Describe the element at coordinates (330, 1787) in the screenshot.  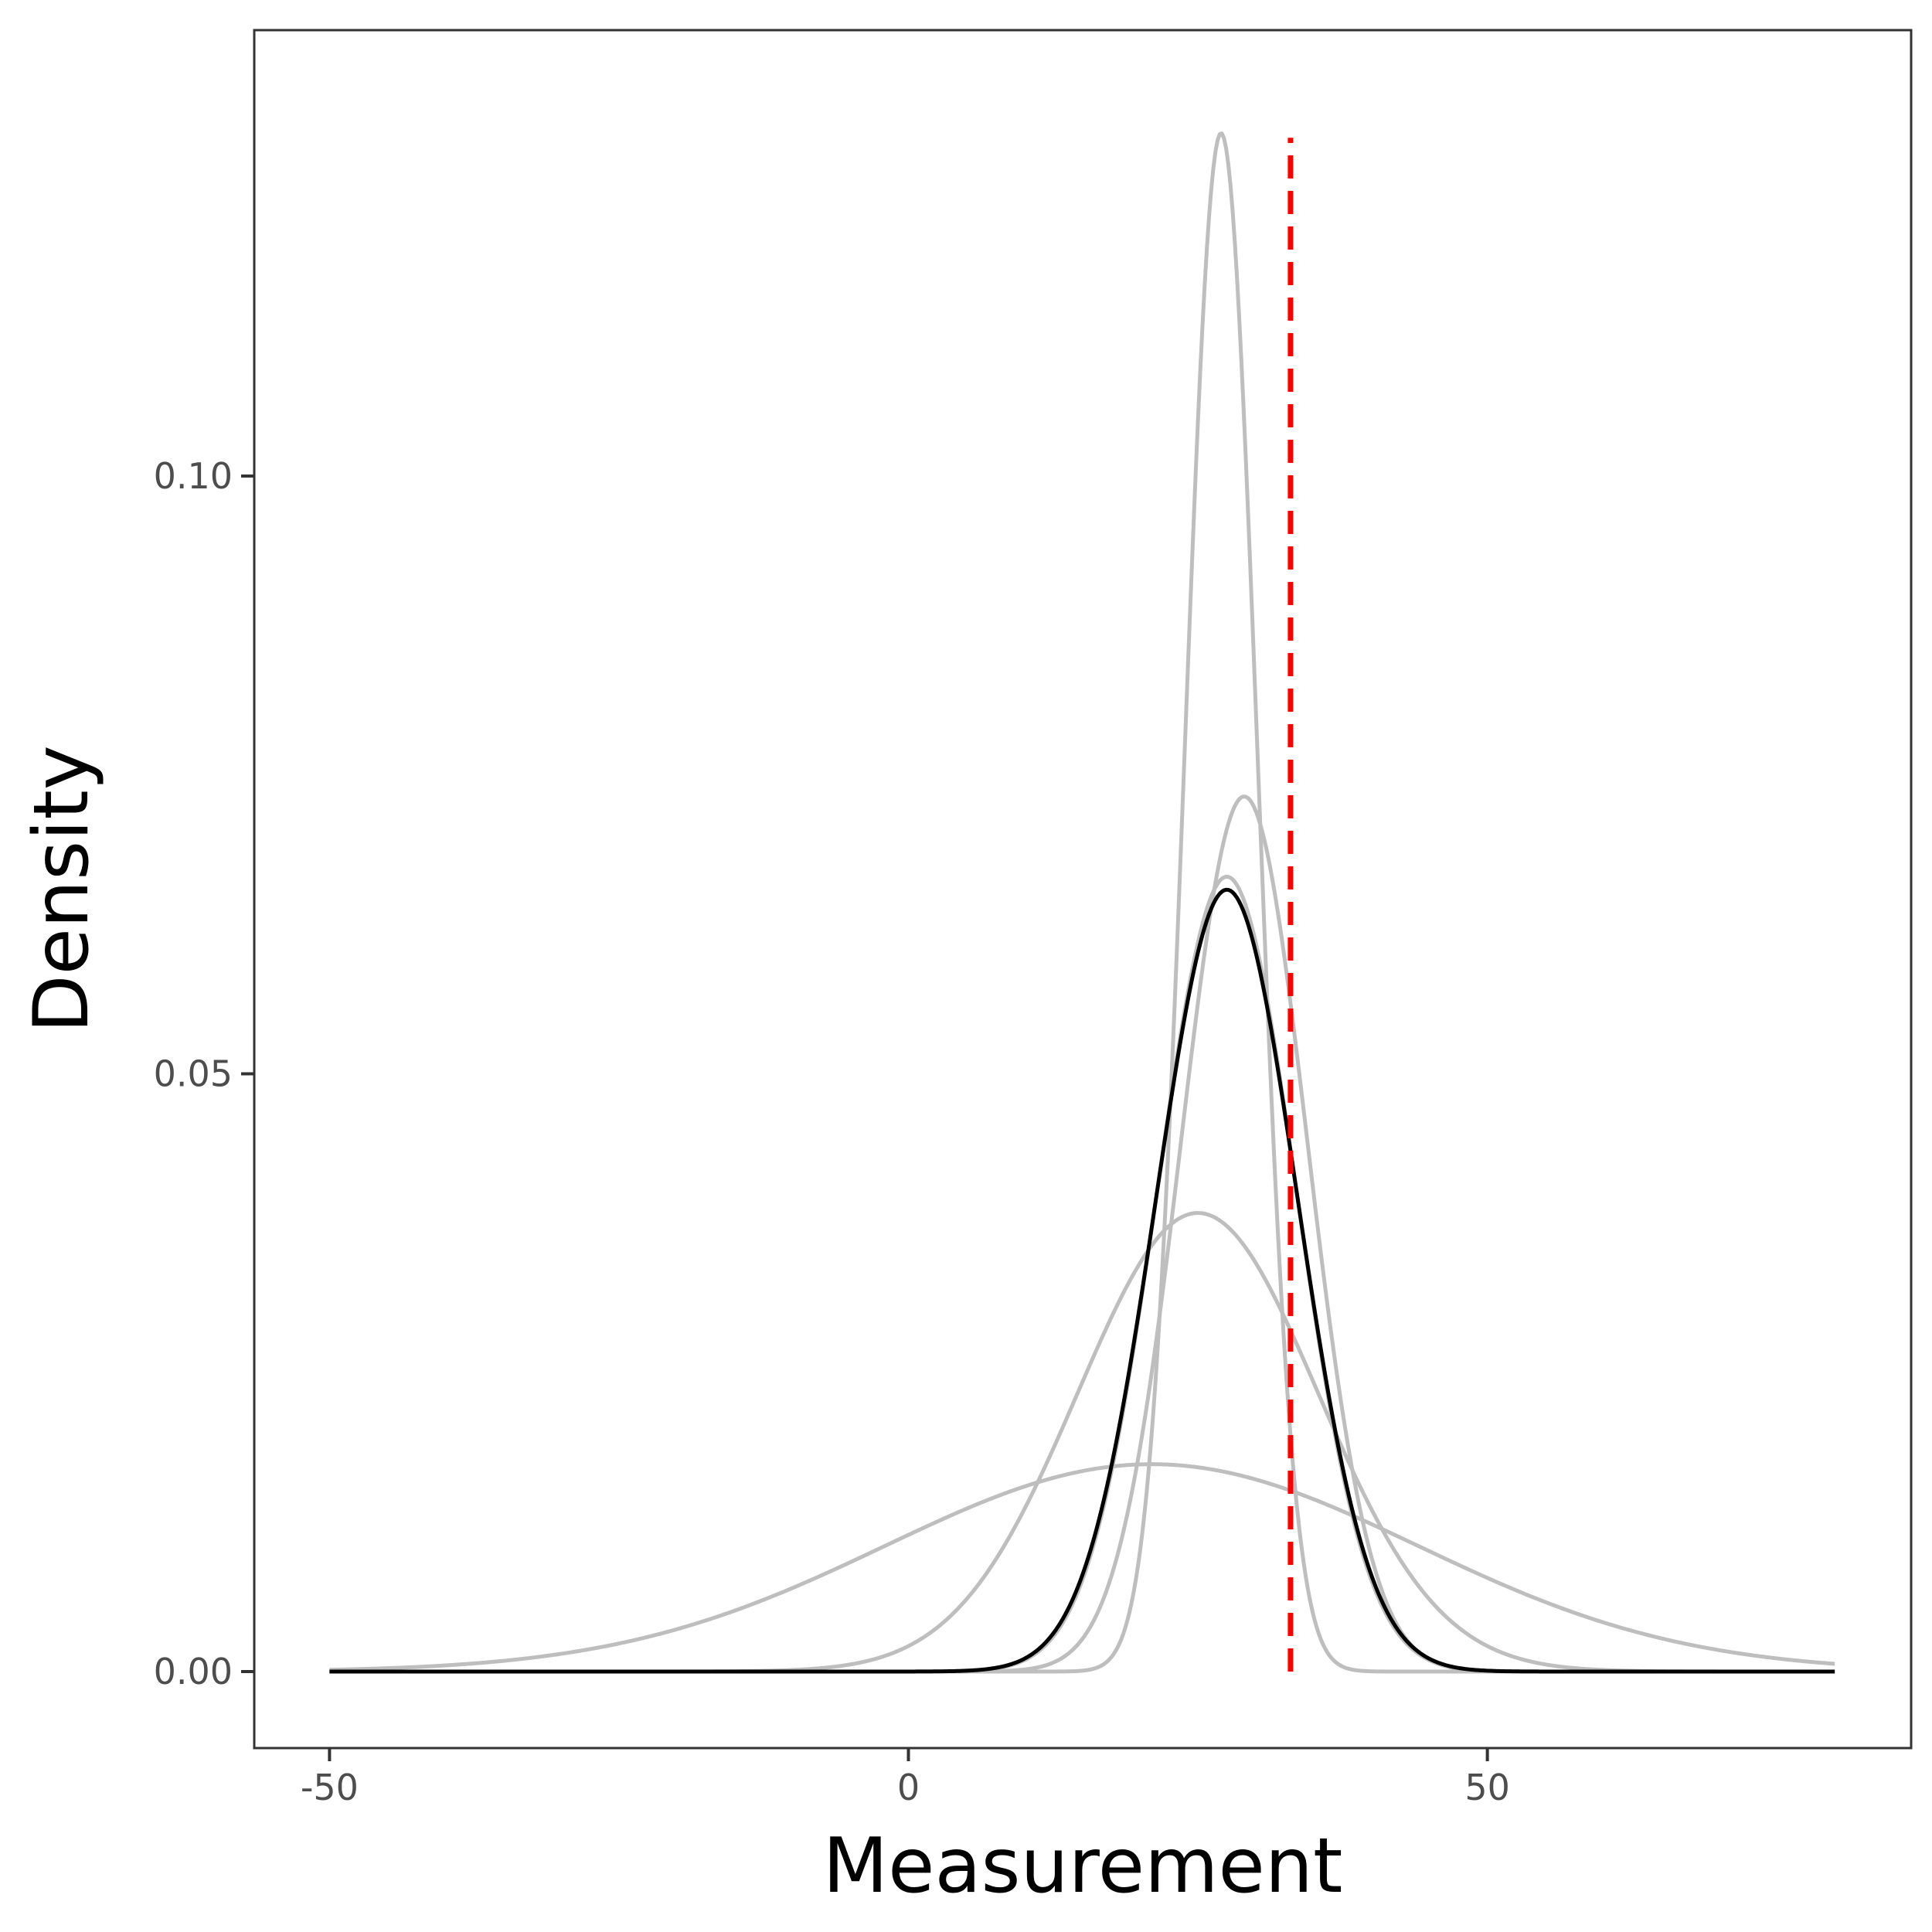
I see `x-tick-label: -50` at that location.